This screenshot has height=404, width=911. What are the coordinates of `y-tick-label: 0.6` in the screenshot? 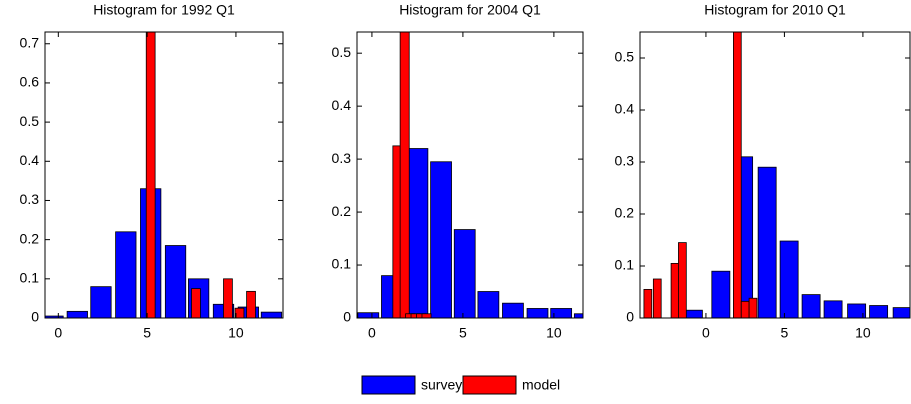 It's located at (30, 82).